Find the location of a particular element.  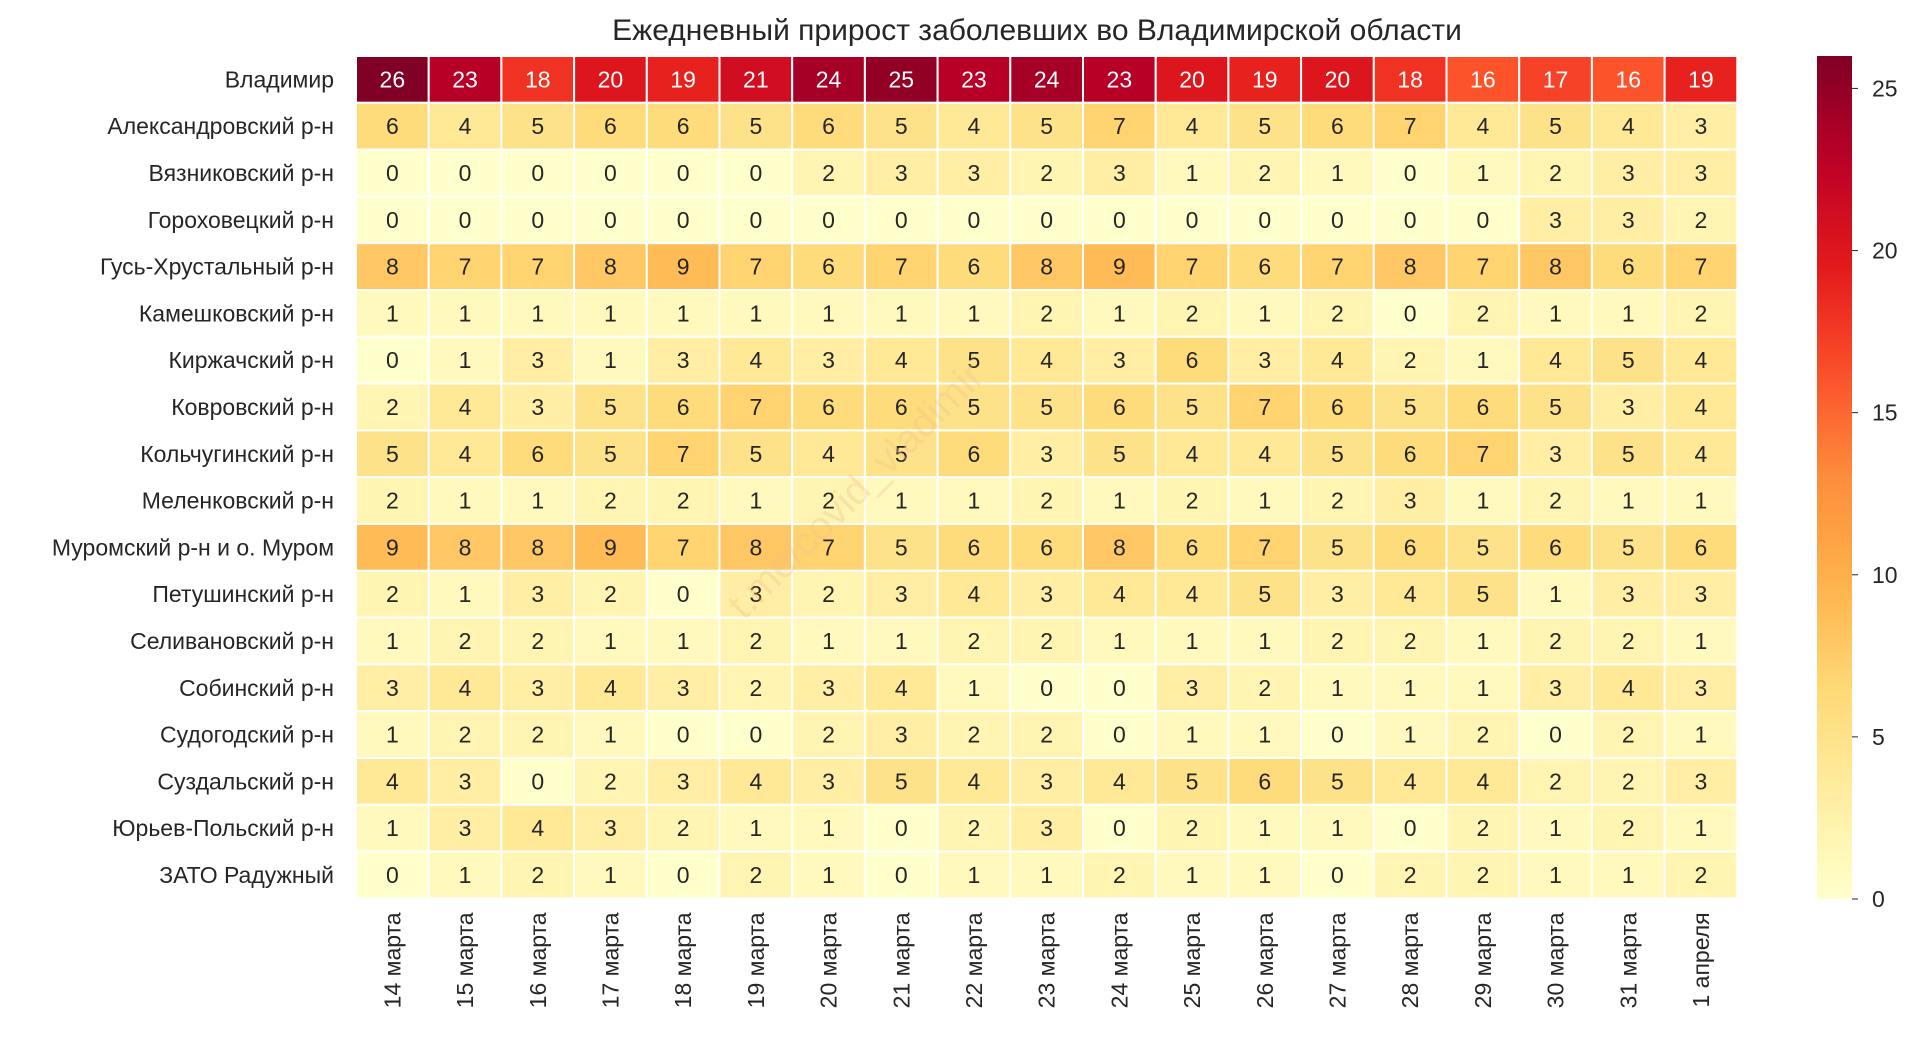

cell-value-label: 20 is located at coordinates (611, 79).